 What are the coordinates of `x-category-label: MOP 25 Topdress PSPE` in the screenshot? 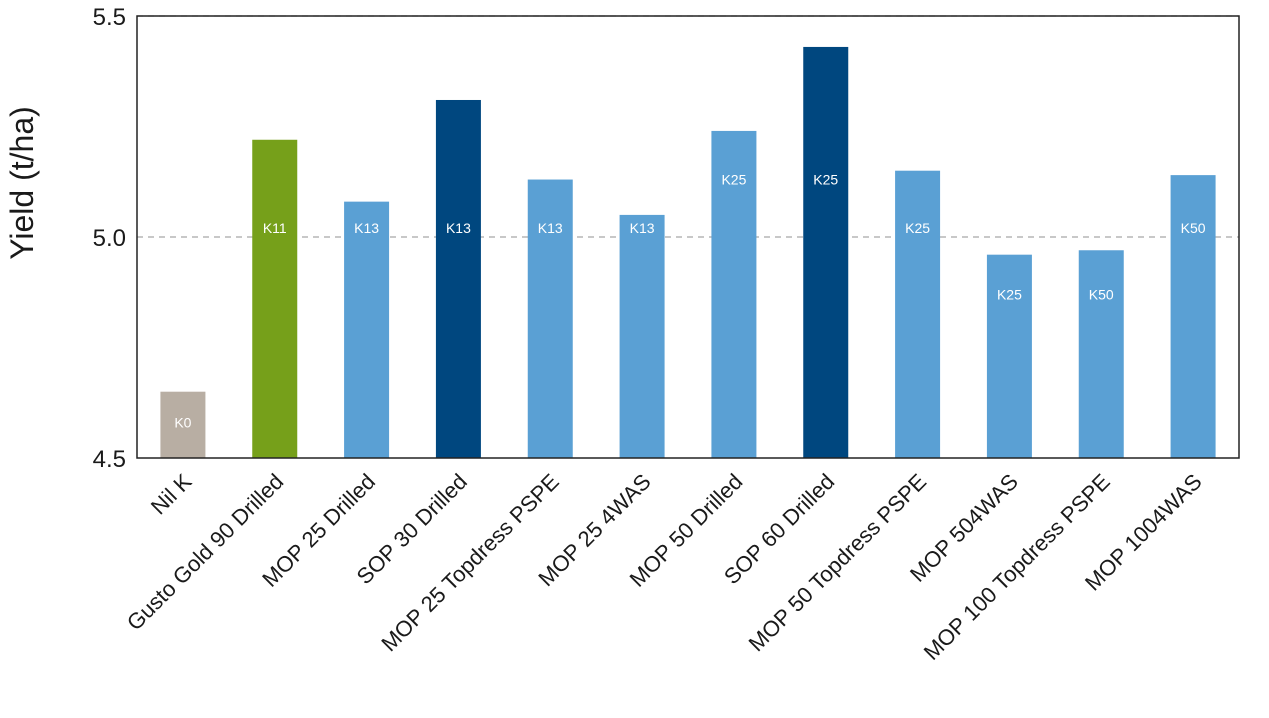 It's located at (469, 562).